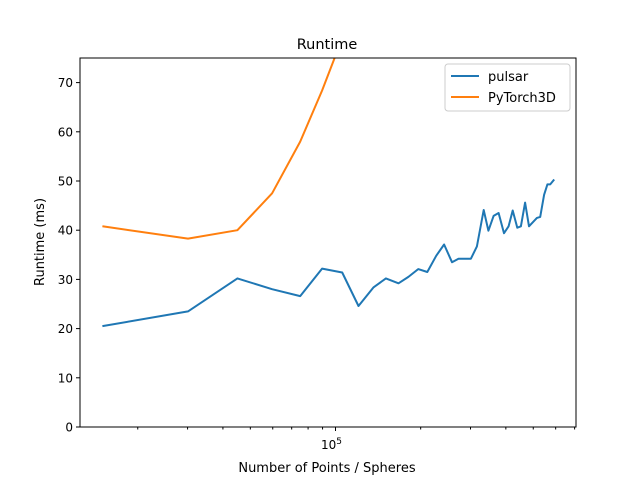 This screenshot has height=480, width=640. Describe the element at coordinates (219, 149) in the screenshot. I see `series-line-pytorch3d` at that location.